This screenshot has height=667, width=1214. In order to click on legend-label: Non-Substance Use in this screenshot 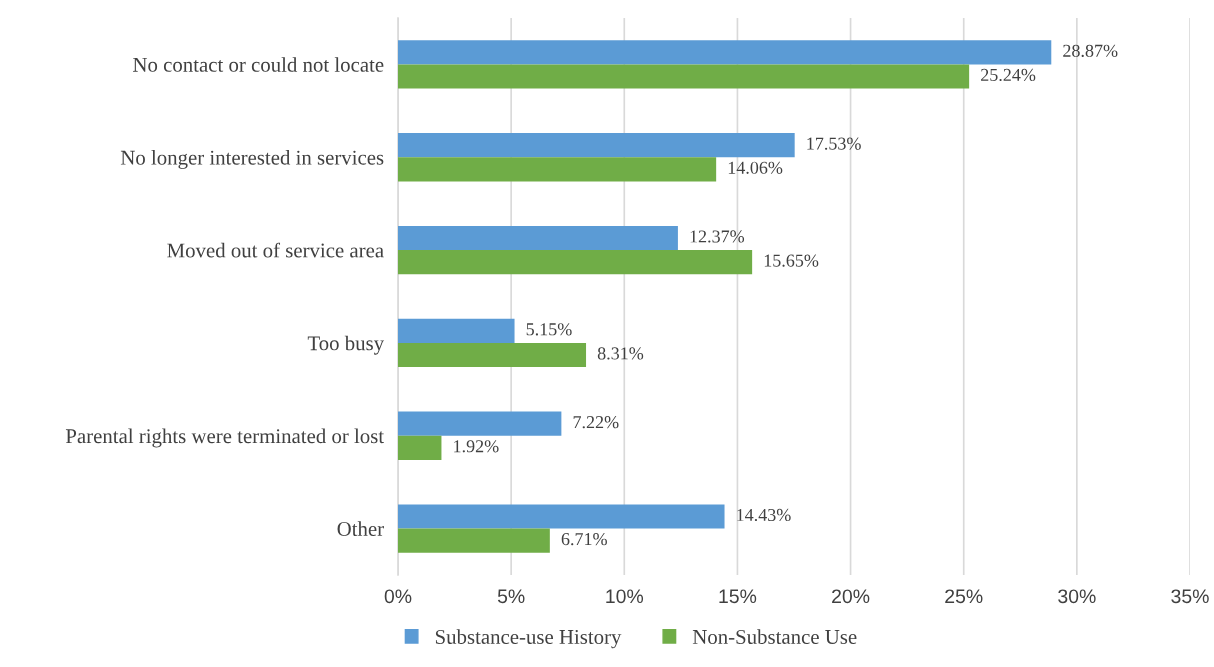, I will do `click(774, 636)`.